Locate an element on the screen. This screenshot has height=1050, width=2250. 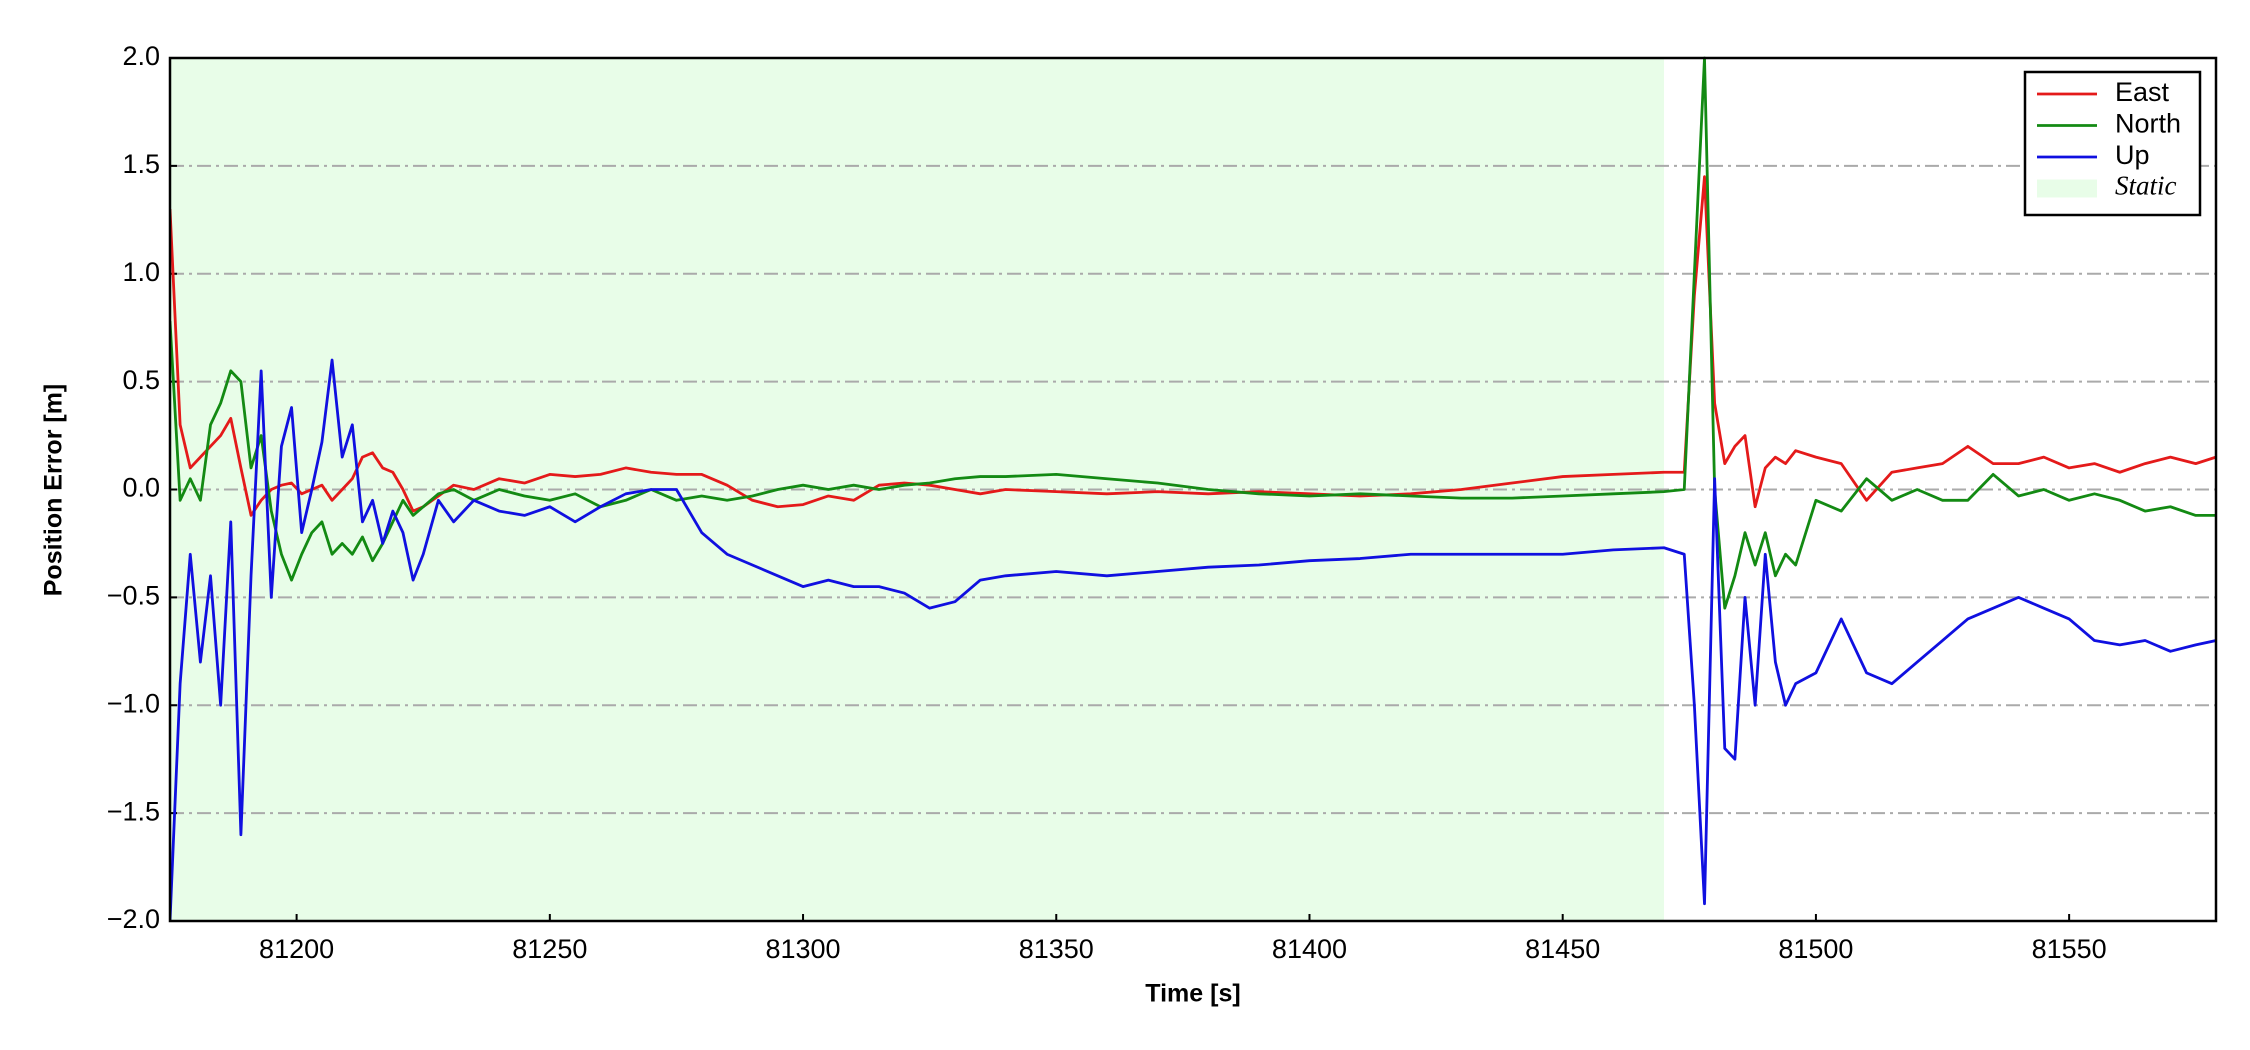
y-tick-label: 1.5 is located at coordinates (141, 164).